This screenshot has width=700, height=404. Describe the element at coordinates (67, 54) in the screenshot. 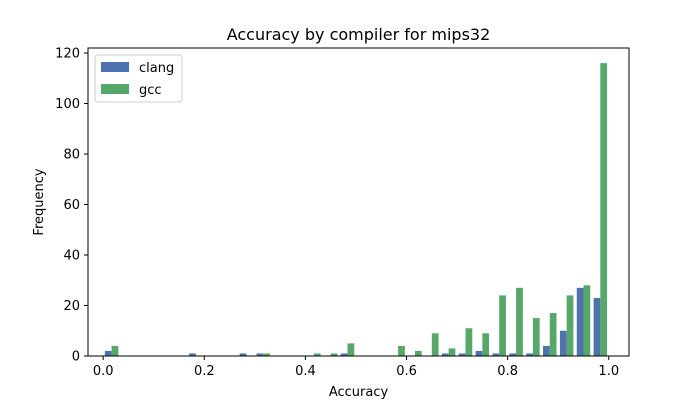

I see `y-tick-label: 120` at that location.